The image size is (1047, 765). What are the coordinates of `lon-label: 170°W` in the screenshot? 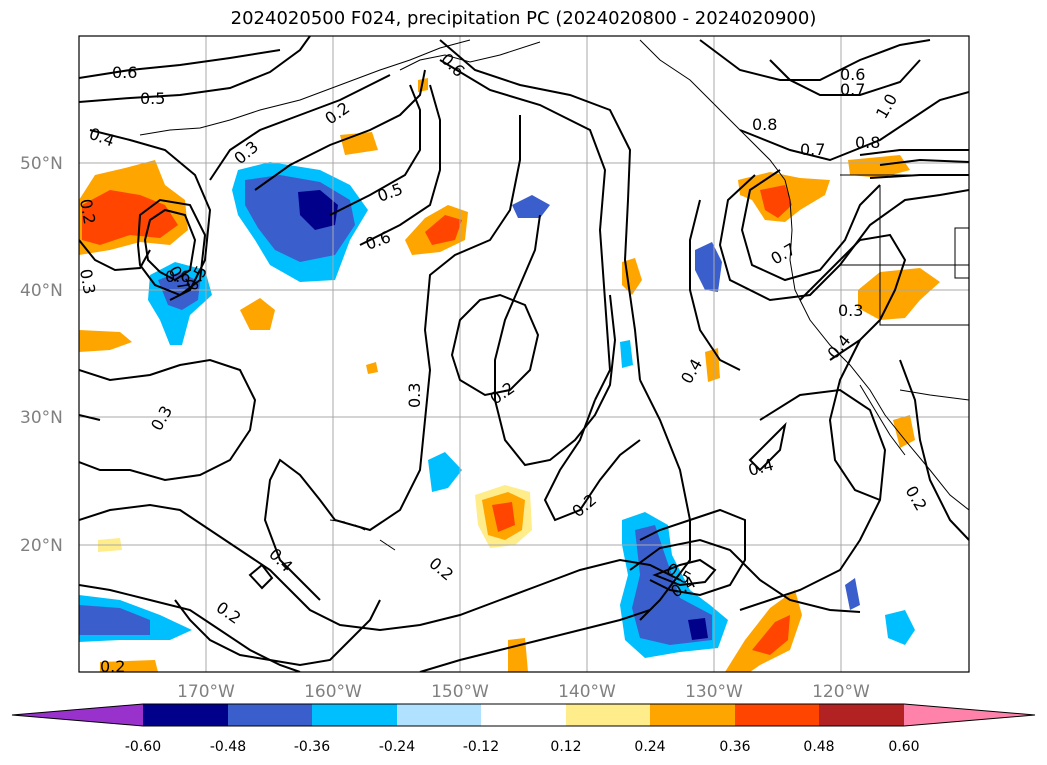 It's located at (206, 692).